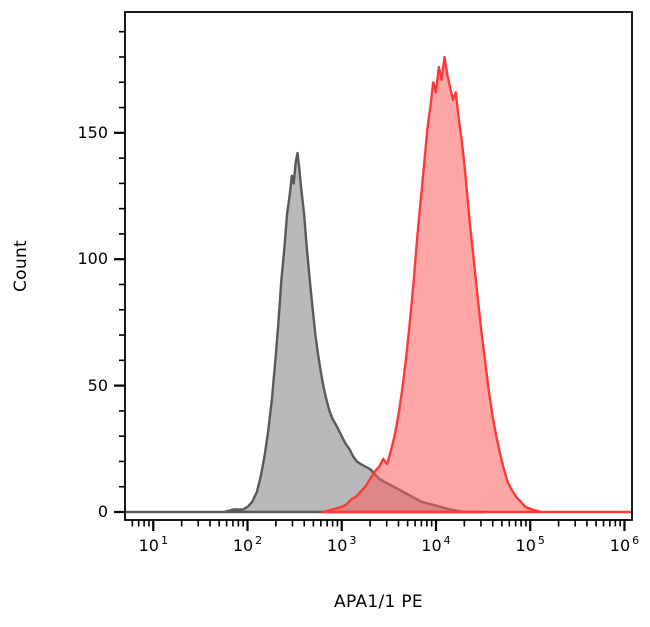 This screenshot has width=650, height=627. I want to click on x-tick-label: 10 3, so click(342, 544).